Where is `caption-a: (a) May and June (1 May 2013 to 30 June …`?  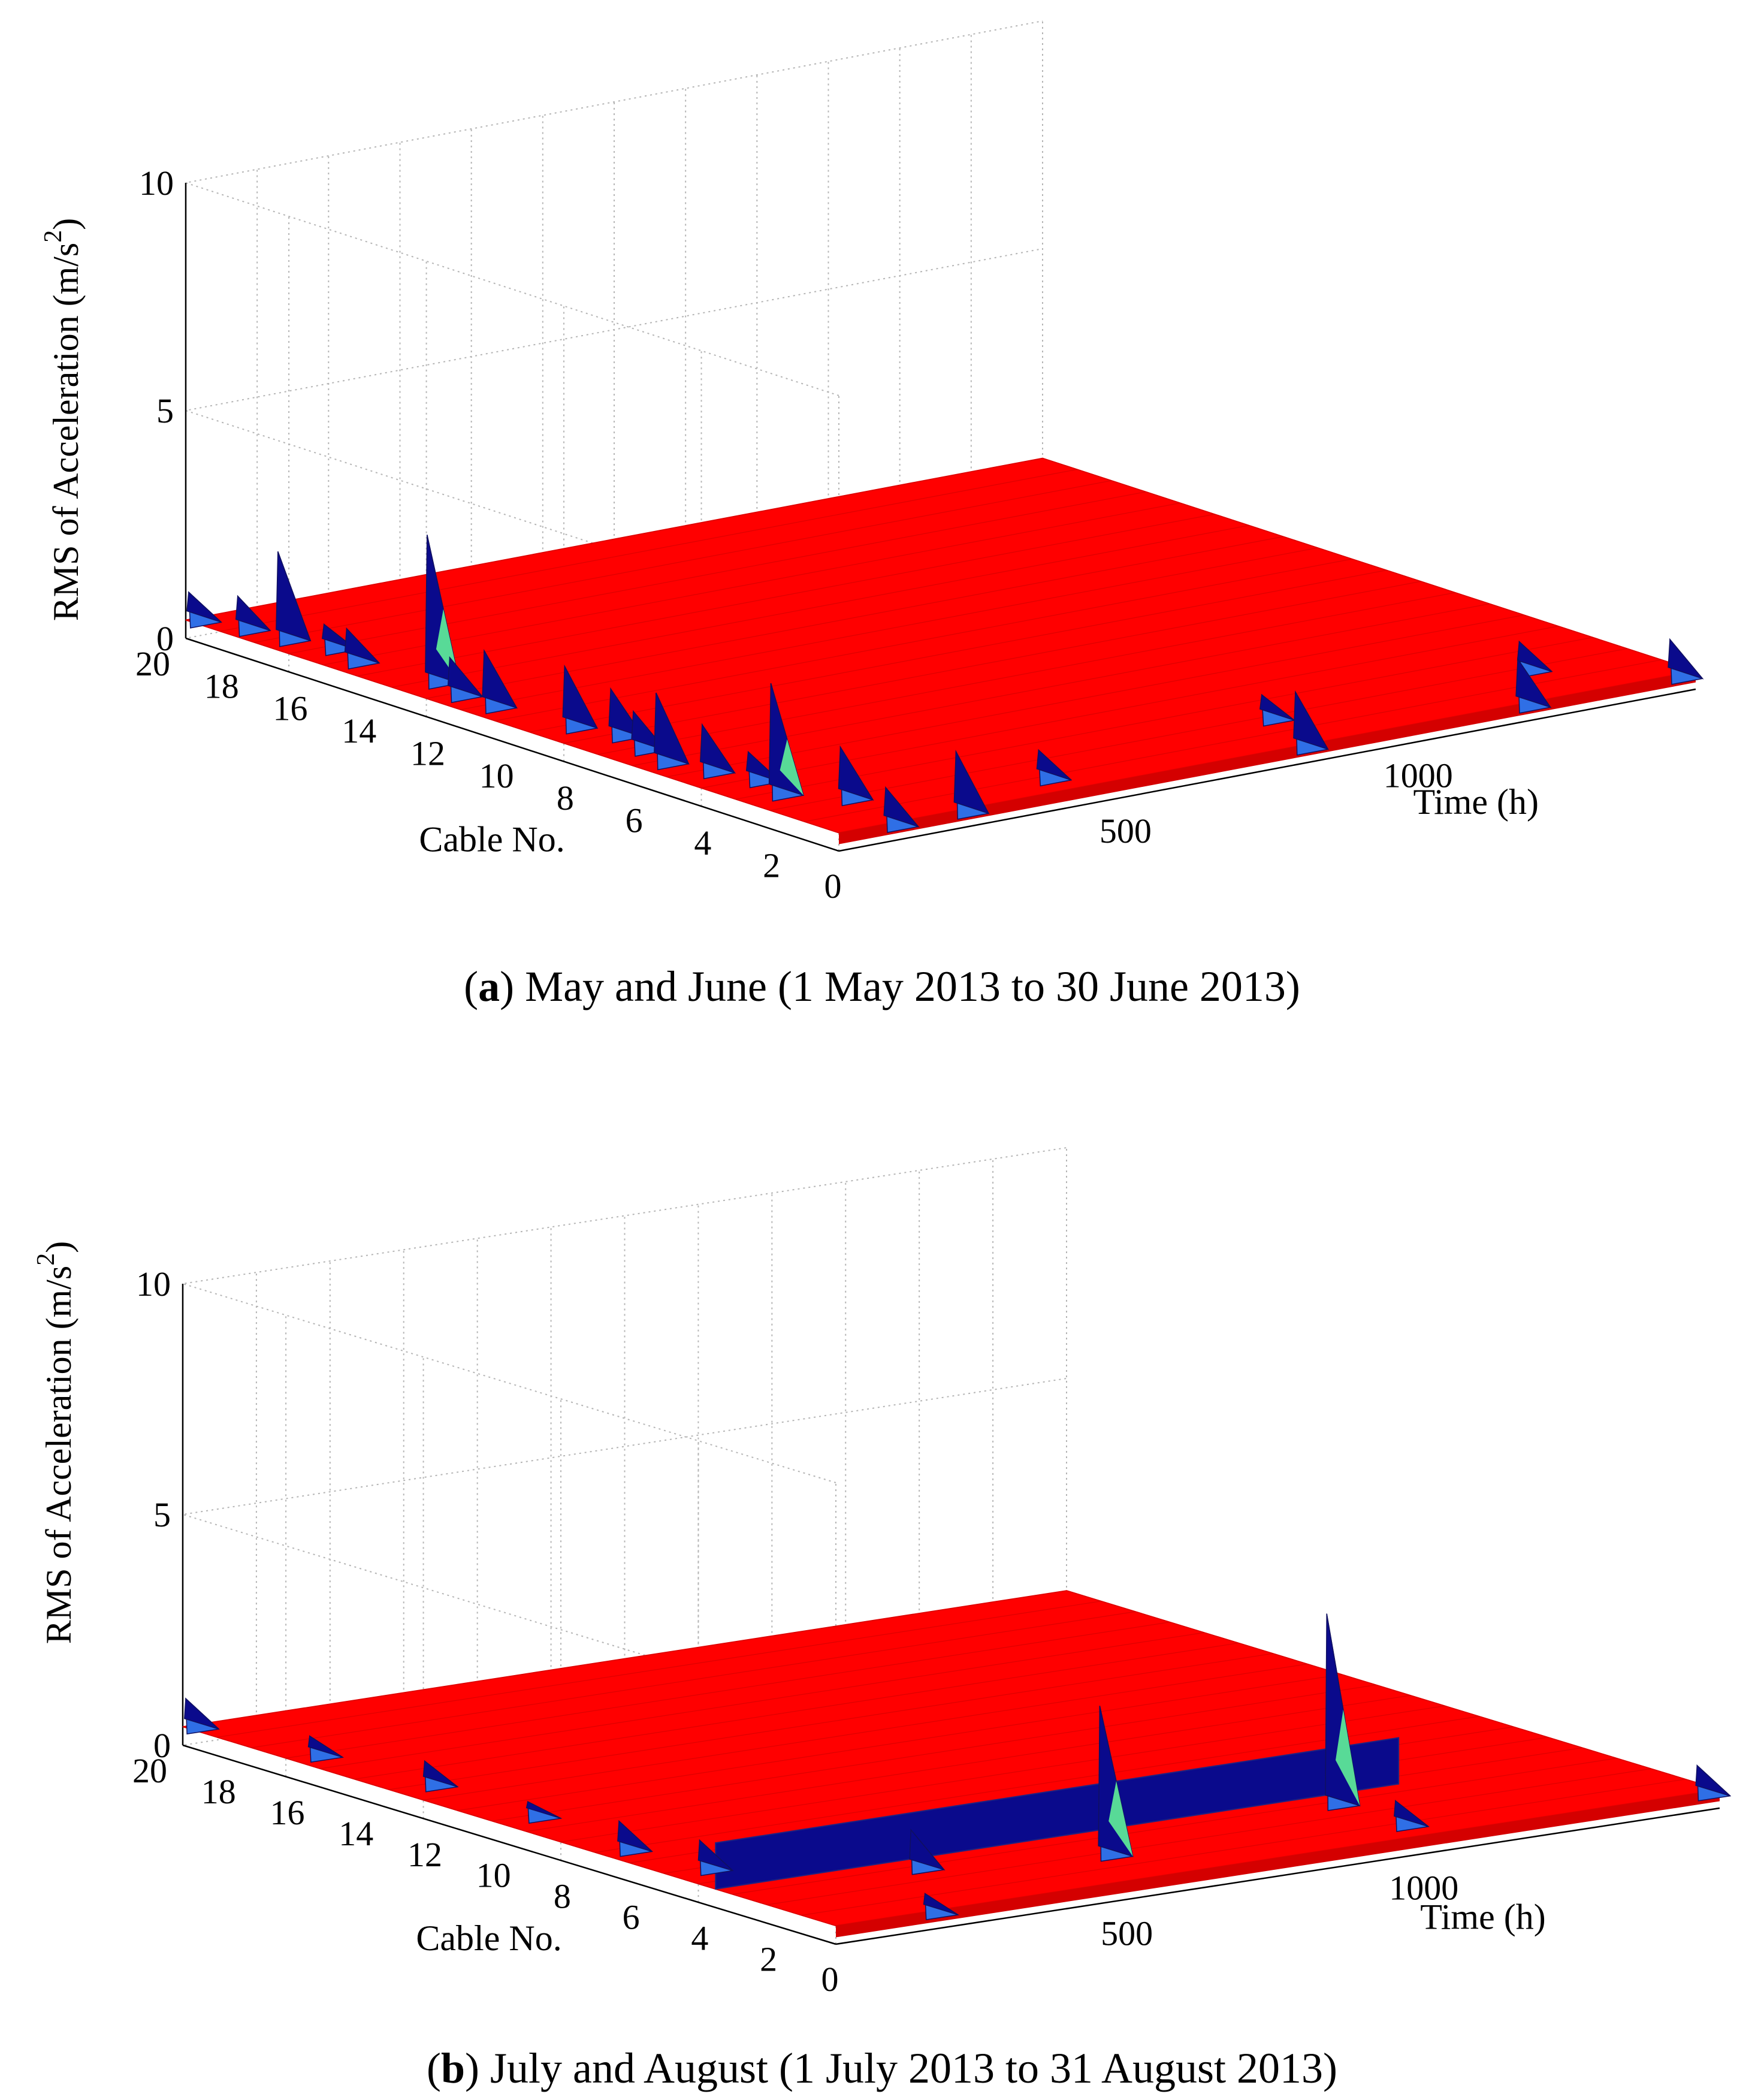
caption-a: (a) May and June (1 May 2013 to 30 June … is located at coordinates (882, 986).